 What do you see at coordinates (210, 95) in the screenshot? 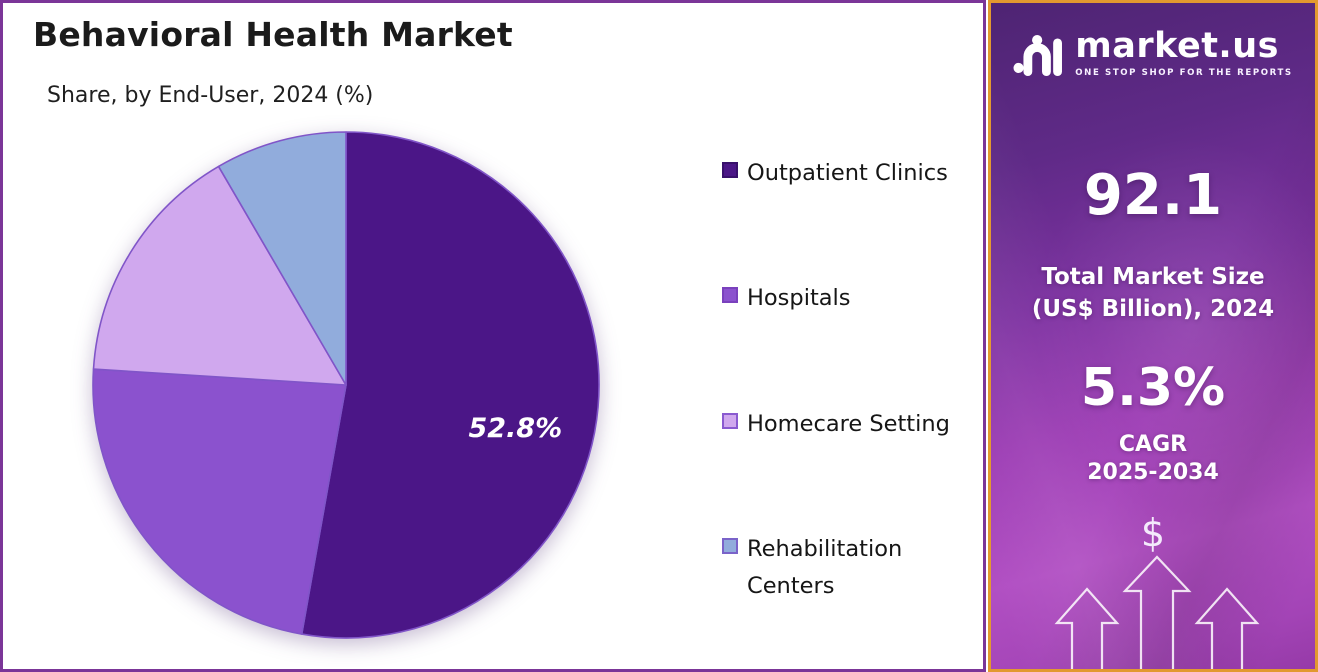
I see `chart-subtitle: Share, by End-User, 2024 (%)` at bounding box center [210, 95].